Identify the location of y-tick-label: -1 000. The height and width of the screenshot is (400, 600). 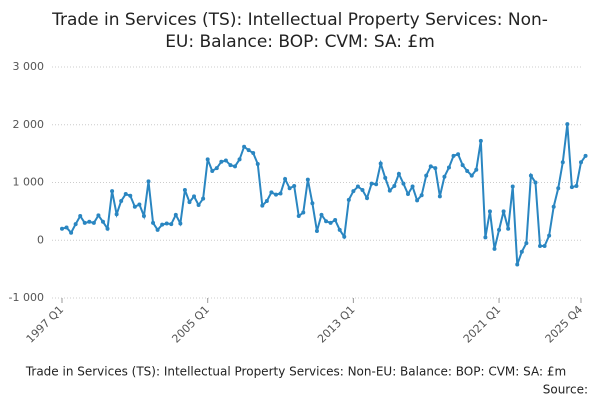
(26, 297).